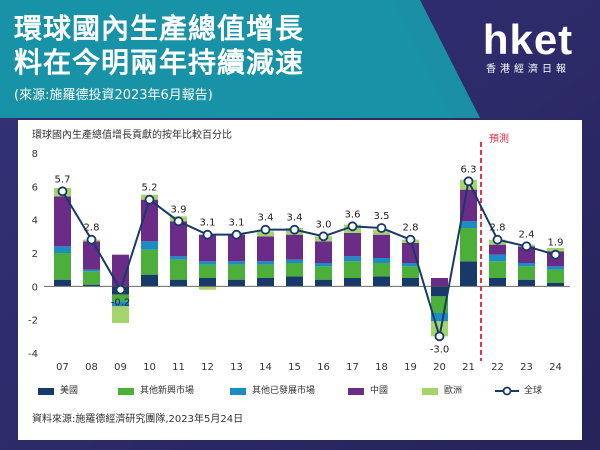 This screenshot has width=600, height=450. I want to click on data-label: 3.6, so click(353, 214).